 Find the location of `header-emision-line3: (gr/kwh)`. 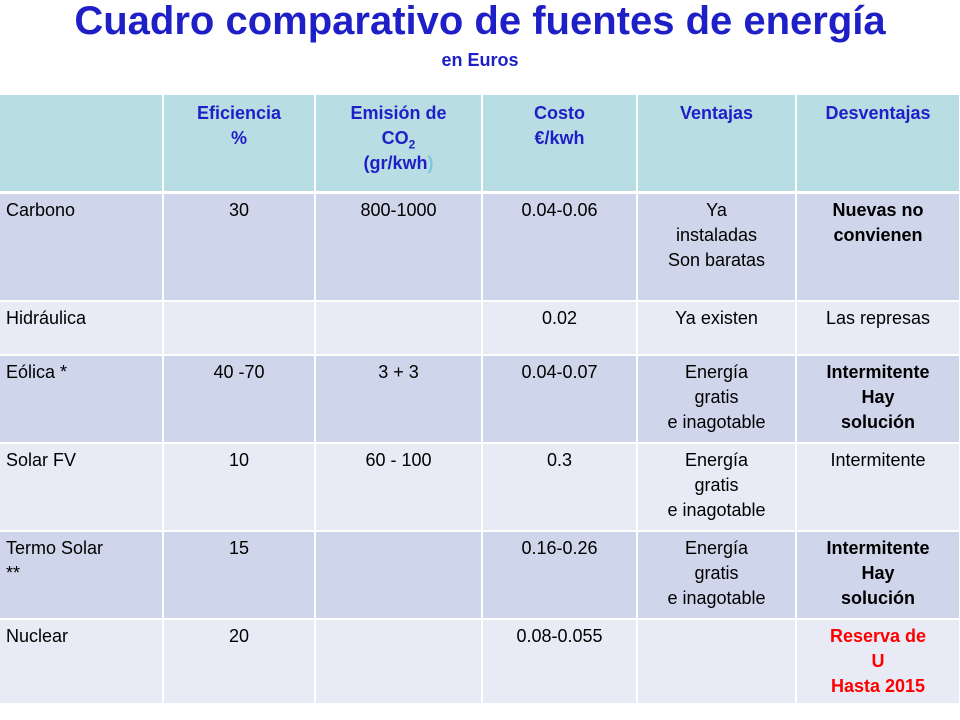

header-emision-line3: (gr/kwh) is located at coordinates (398, 163).